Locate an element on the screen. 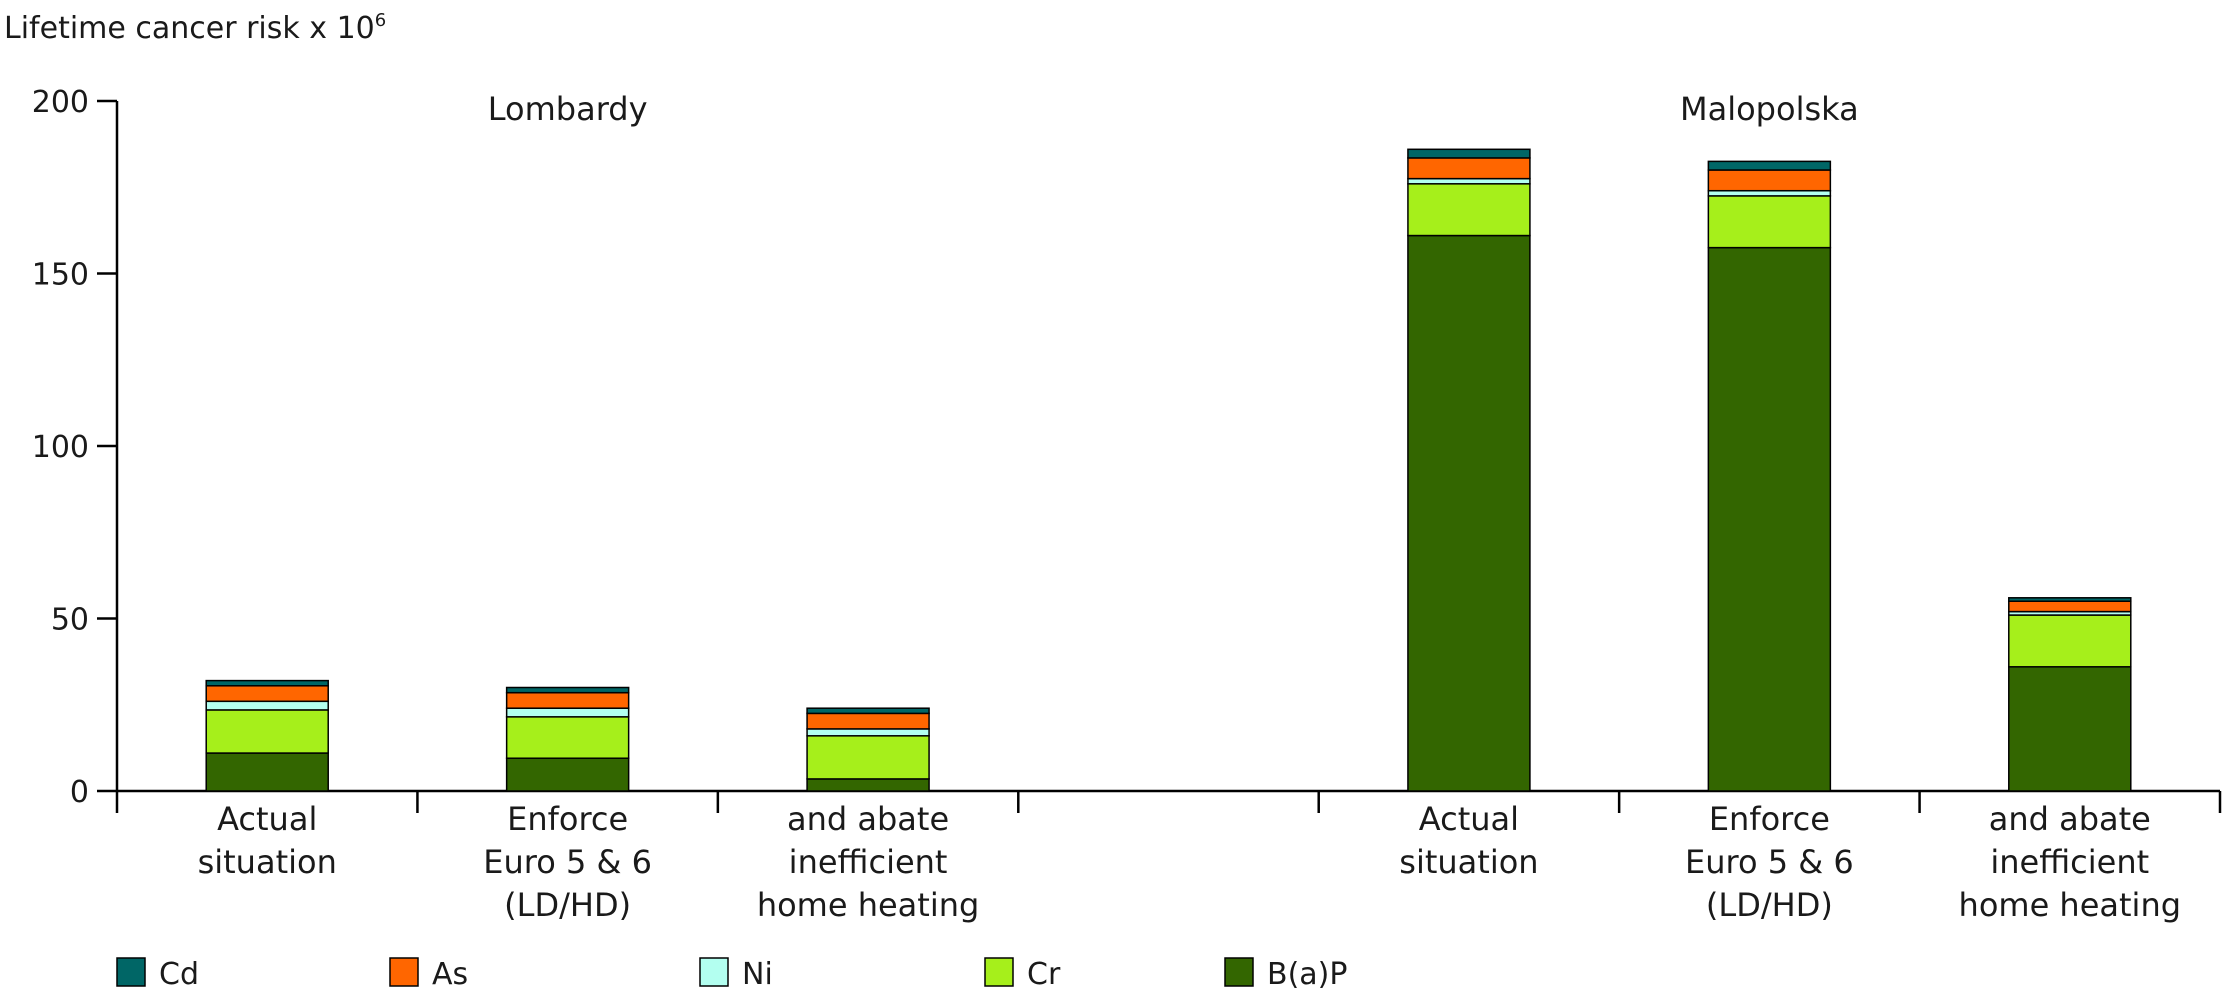  legend-label: Cr is located at coordinates (1044, 974).